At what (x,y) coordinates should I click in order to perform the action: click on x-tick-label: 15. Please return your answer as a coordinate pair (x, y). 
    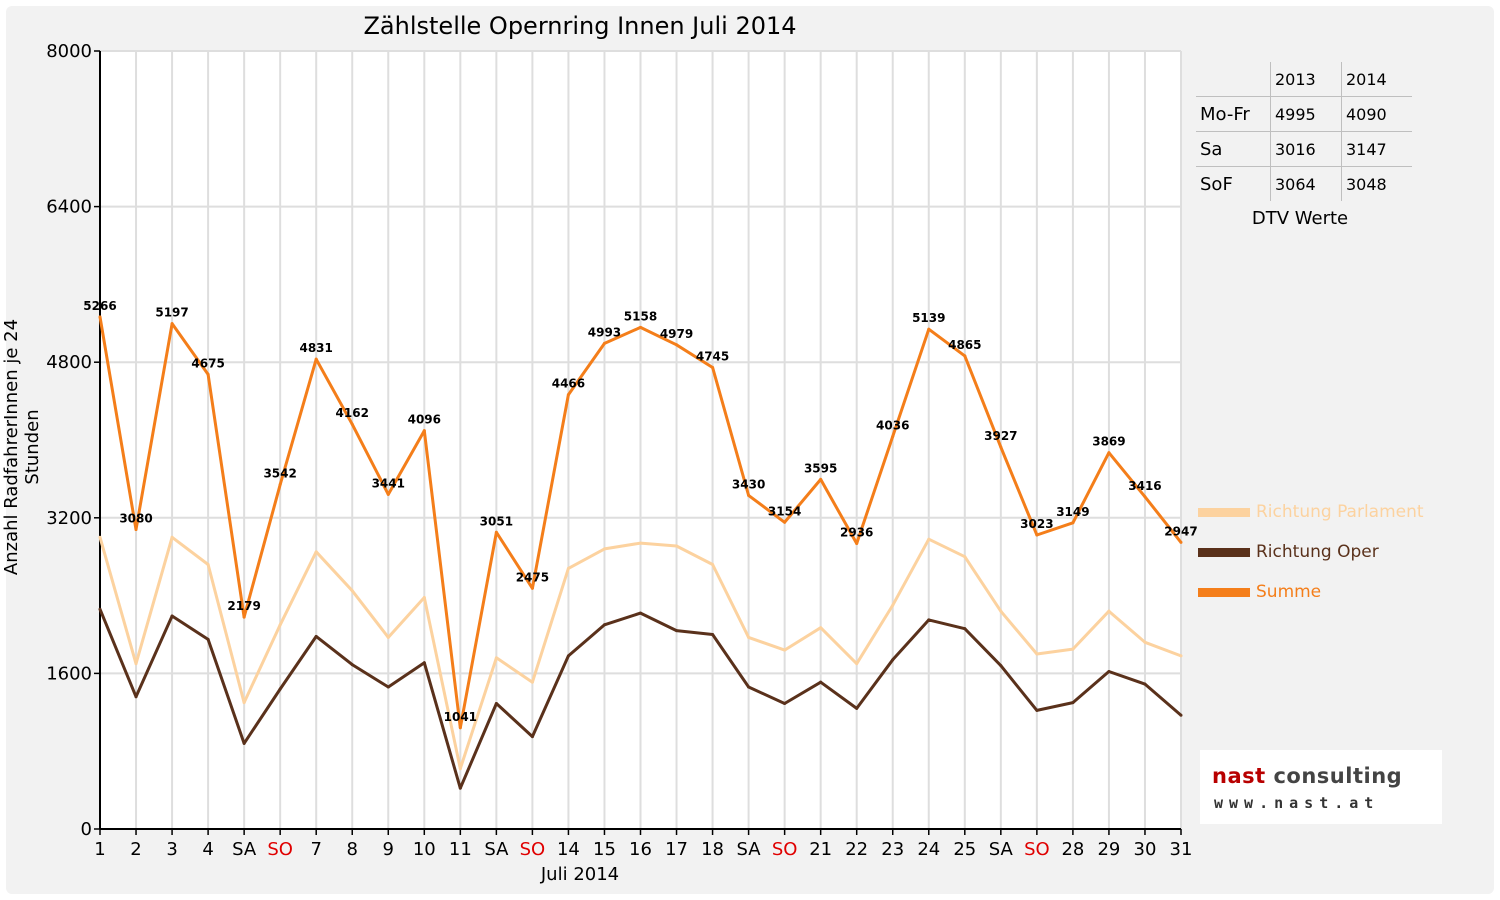
    Looking at the image, I should click on (604, 849).